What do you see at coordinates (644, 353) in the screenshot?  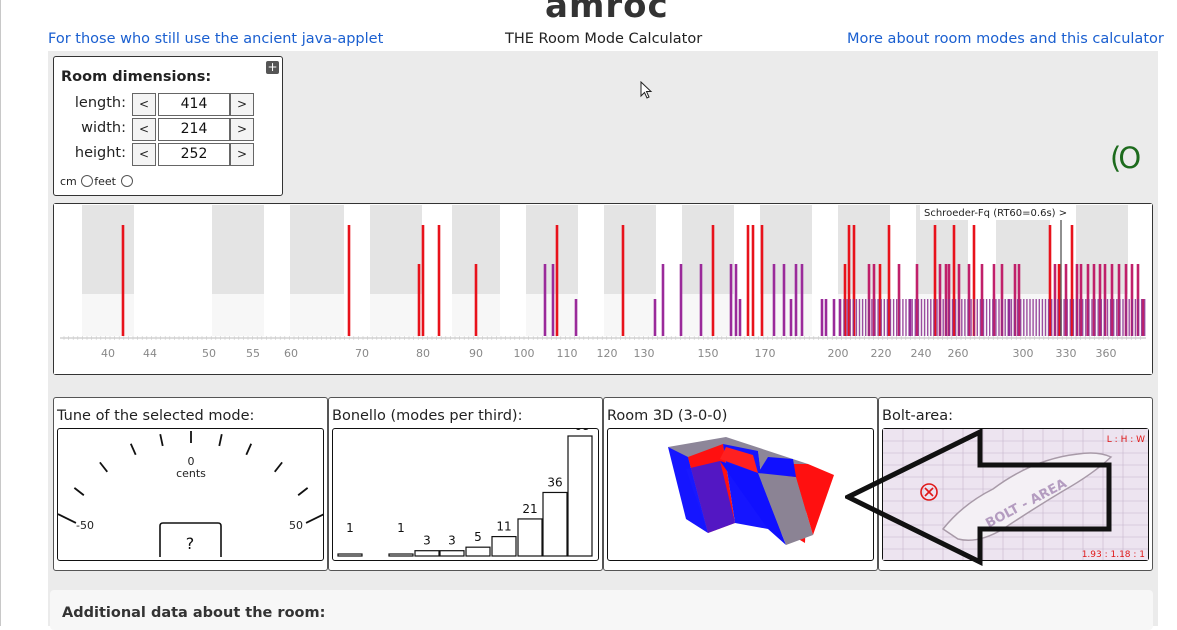 I see `spectrum-tick-label: 130` at bounding box center [644, 353].